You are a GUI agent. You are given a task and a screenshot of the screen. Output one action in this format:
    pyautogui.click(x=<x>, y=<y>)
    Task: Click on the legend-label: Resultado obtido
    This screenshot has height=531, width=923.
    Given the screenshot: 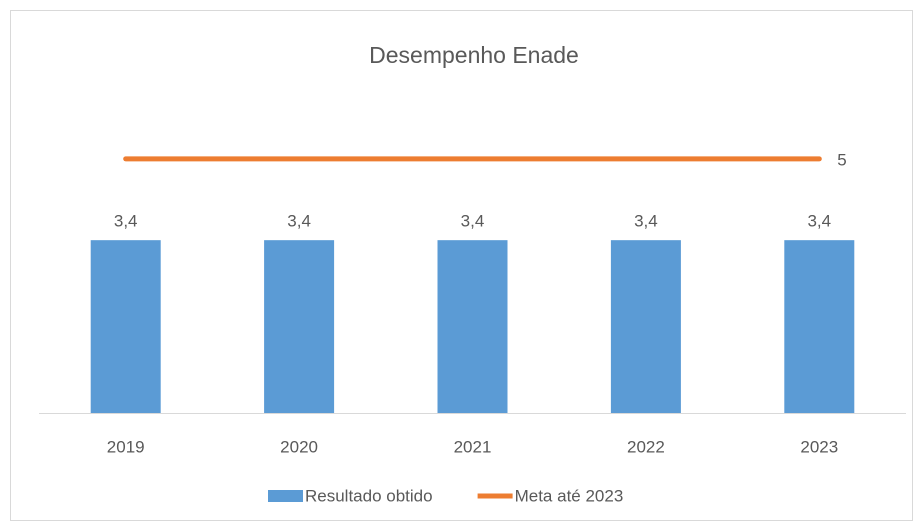 What is the action you would take?
    pyautogui.click(x=369, y=495)
    